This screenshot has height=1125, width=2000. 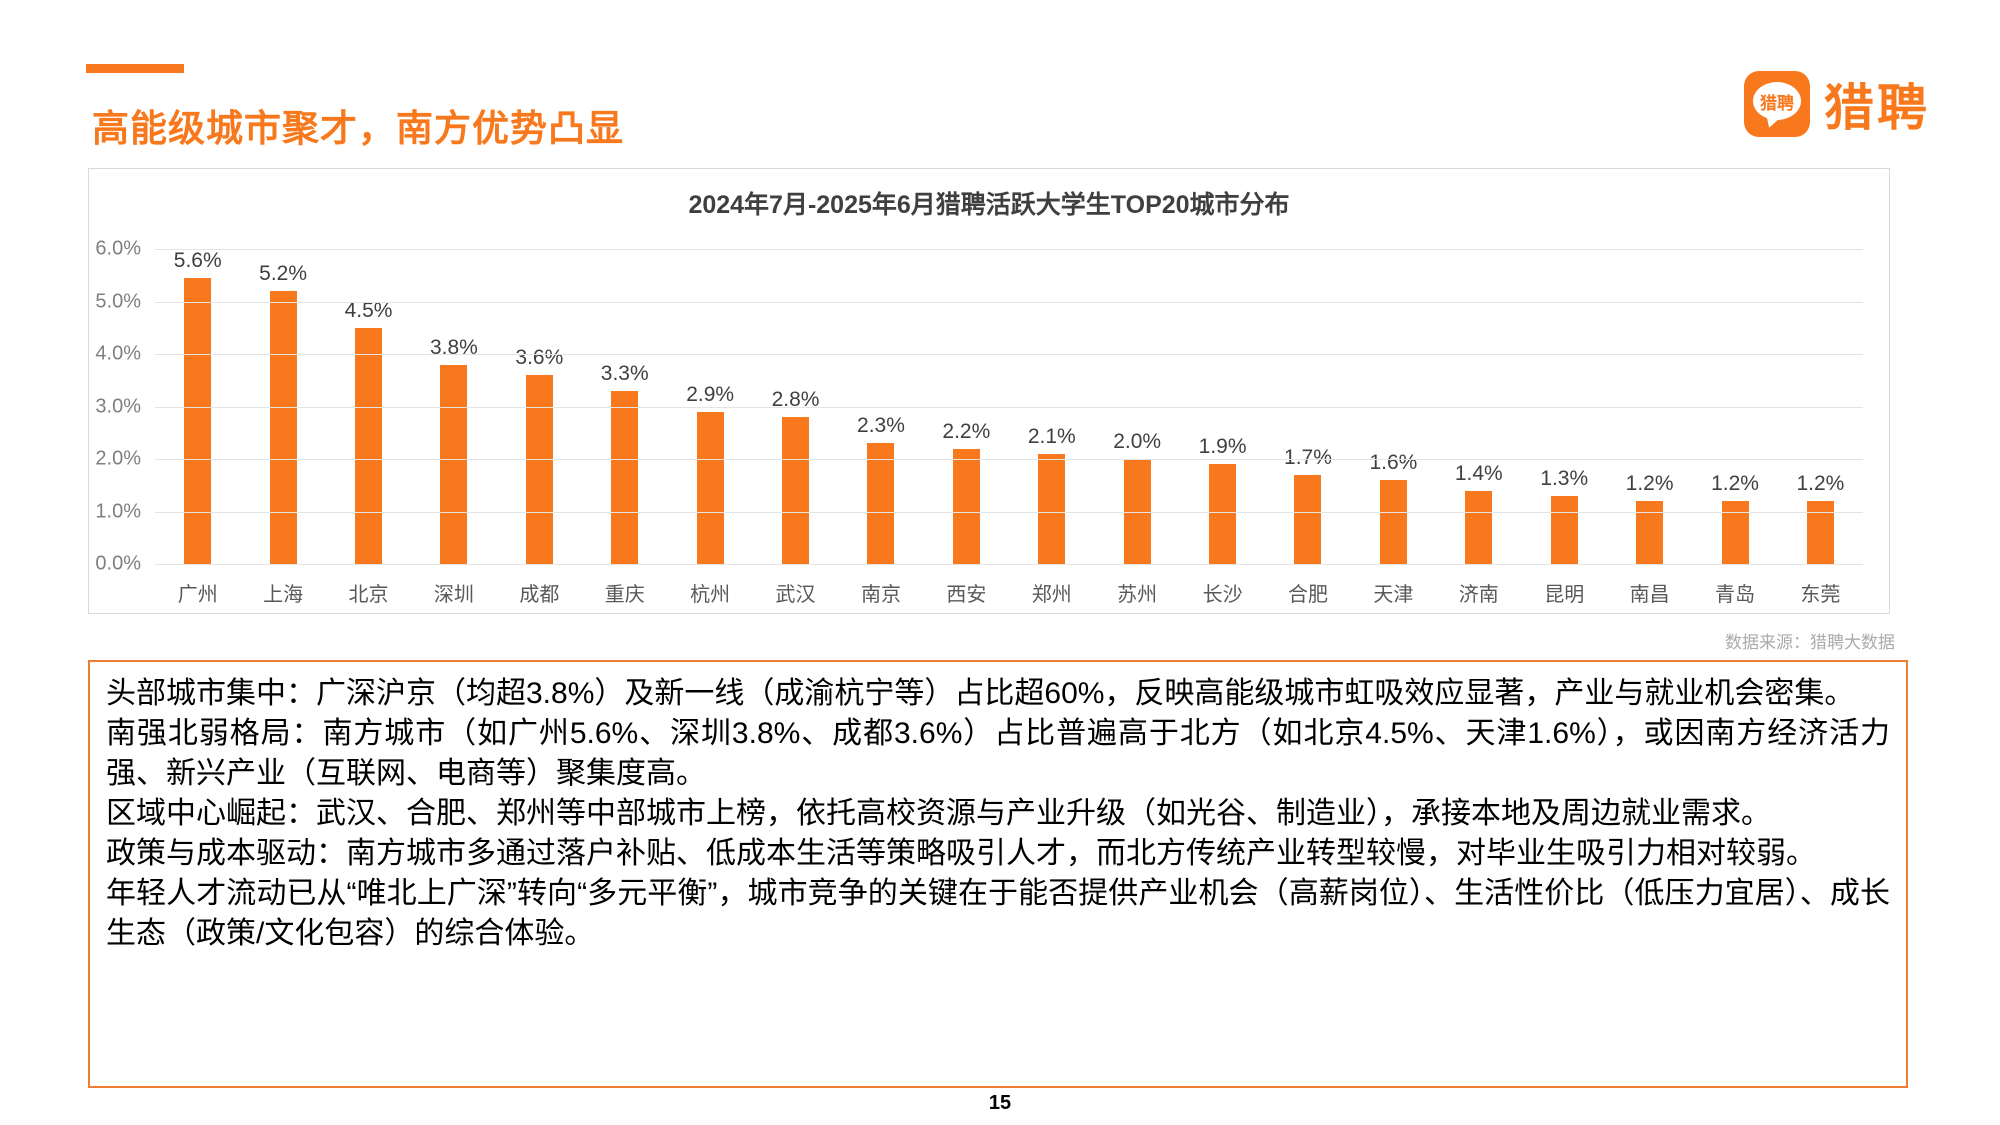 I want to click on liepin-logo: 猎聘 猎聘, so click(x=1837, y=104).